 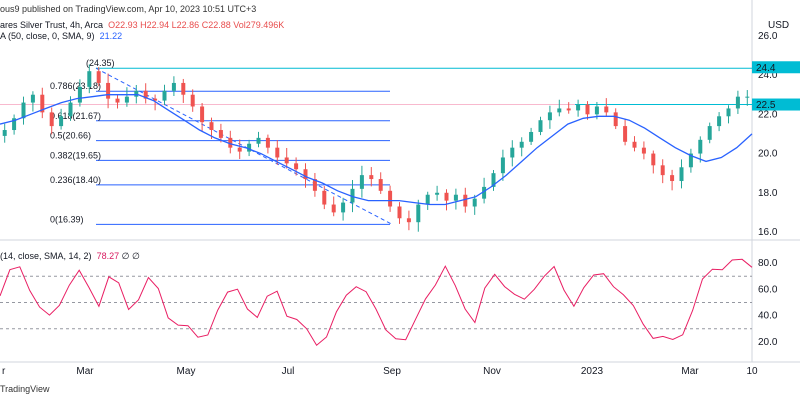 What do you see at coordinates (4, 371) in the screenshot?
I see `time-tick-label: r` at bounding box center [4, 371].